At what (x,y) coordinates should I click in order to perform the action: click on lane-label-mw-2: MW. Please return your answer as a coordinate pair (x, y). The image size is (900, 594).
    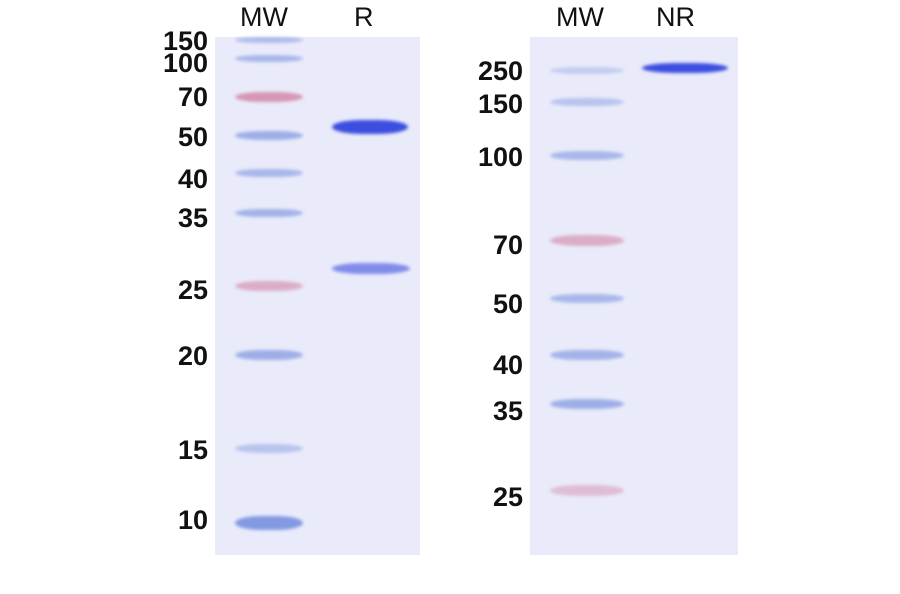
    Looking at the image, I should click on (580, 17).